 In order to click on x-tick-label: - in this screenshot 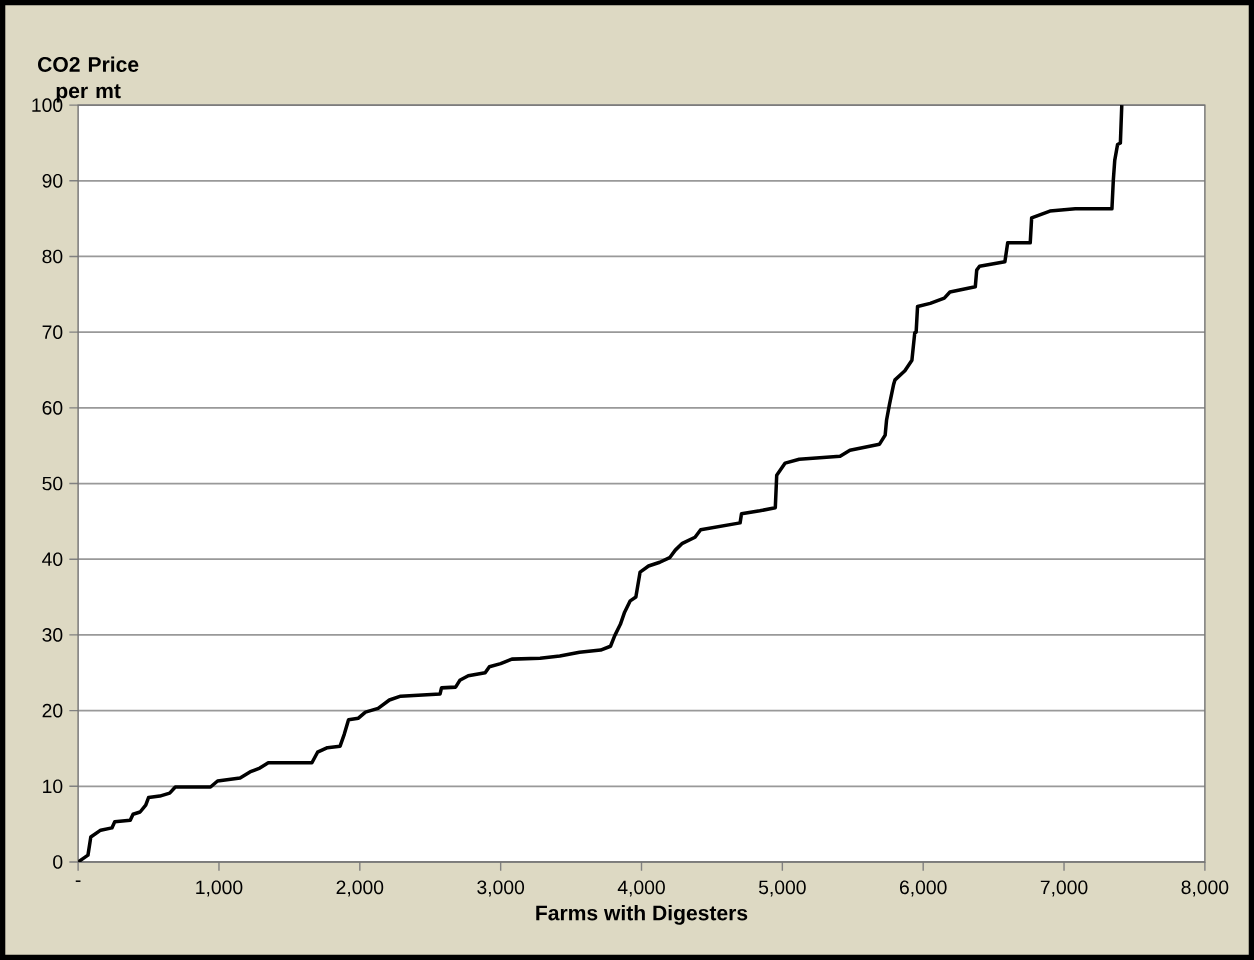, I will do `click(78, 881)`.